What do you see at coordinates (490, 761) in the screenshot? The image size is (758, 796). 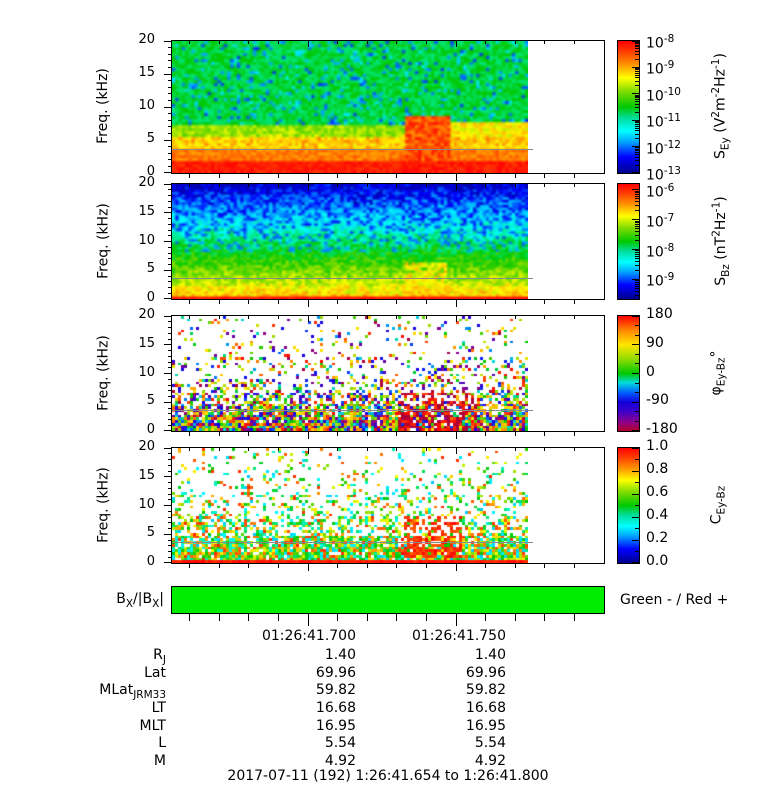 I see `ephemeris-value: 4.92` at bounding box center [490, 761].